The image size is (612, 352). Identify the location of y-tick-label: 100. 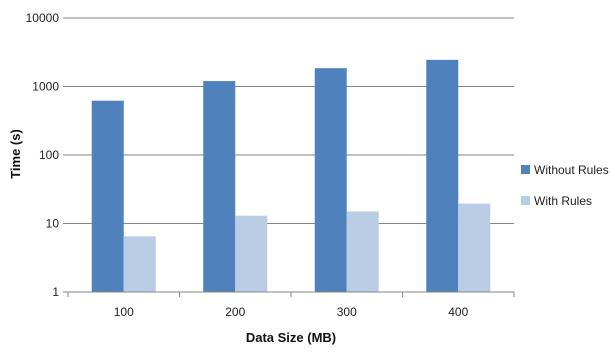
(49, 155).